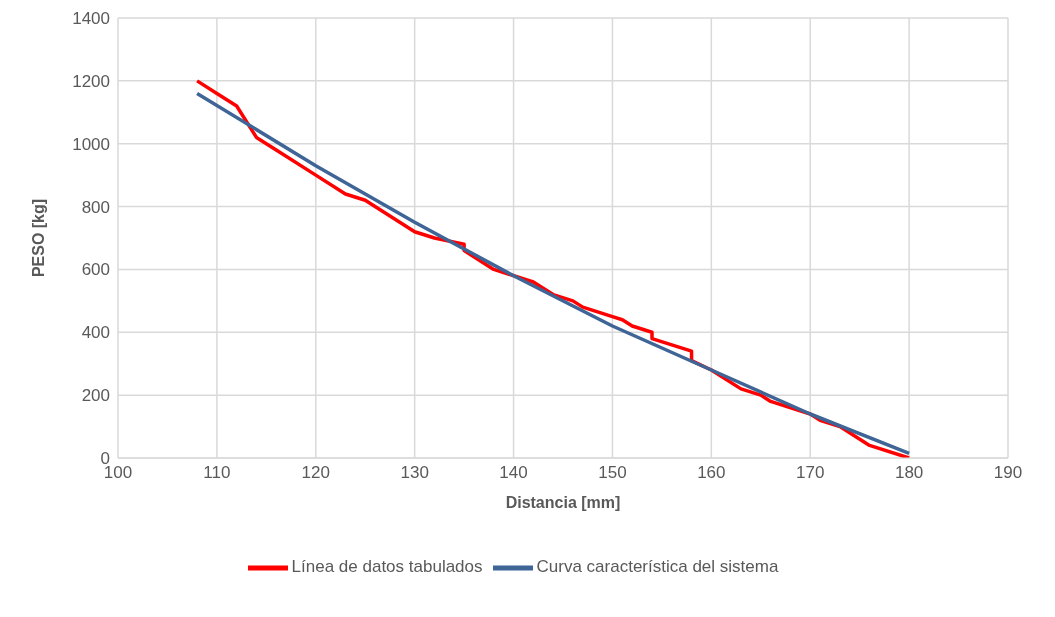 This screenshot has width=1055, height=617. What do you see at coordinates (95, 207) in the screenshot?
I see `y-tick-label: 800` at bounding box center [95, 207].